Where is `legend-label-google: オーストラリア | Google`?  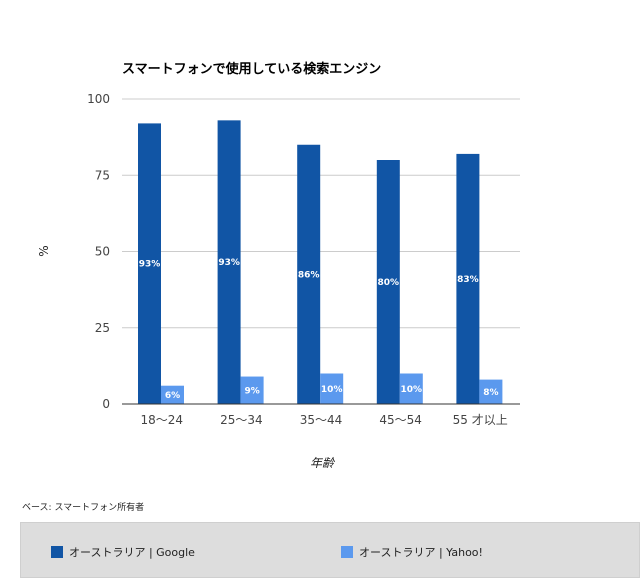
legend-label-google: オーストラリア | Google is located at coordinates (132, 552).